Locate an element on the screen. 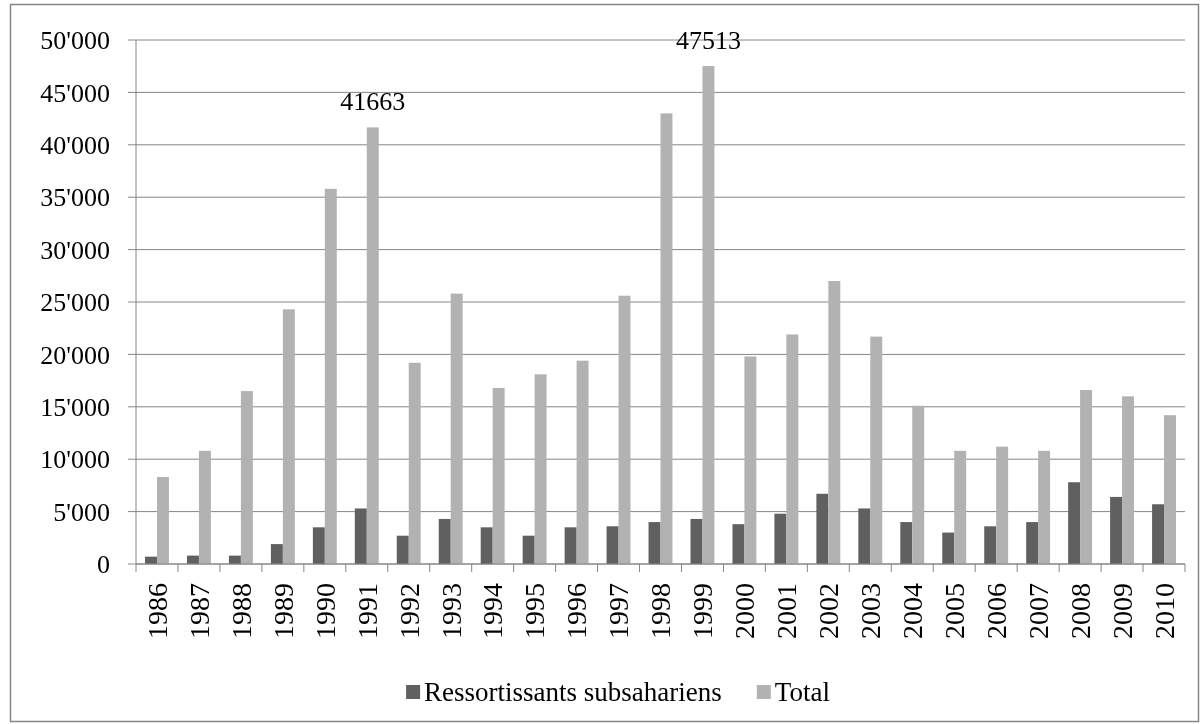 The image size is (1203, 724). x-tick-label: 1989 is located at coordinates (283, 611).